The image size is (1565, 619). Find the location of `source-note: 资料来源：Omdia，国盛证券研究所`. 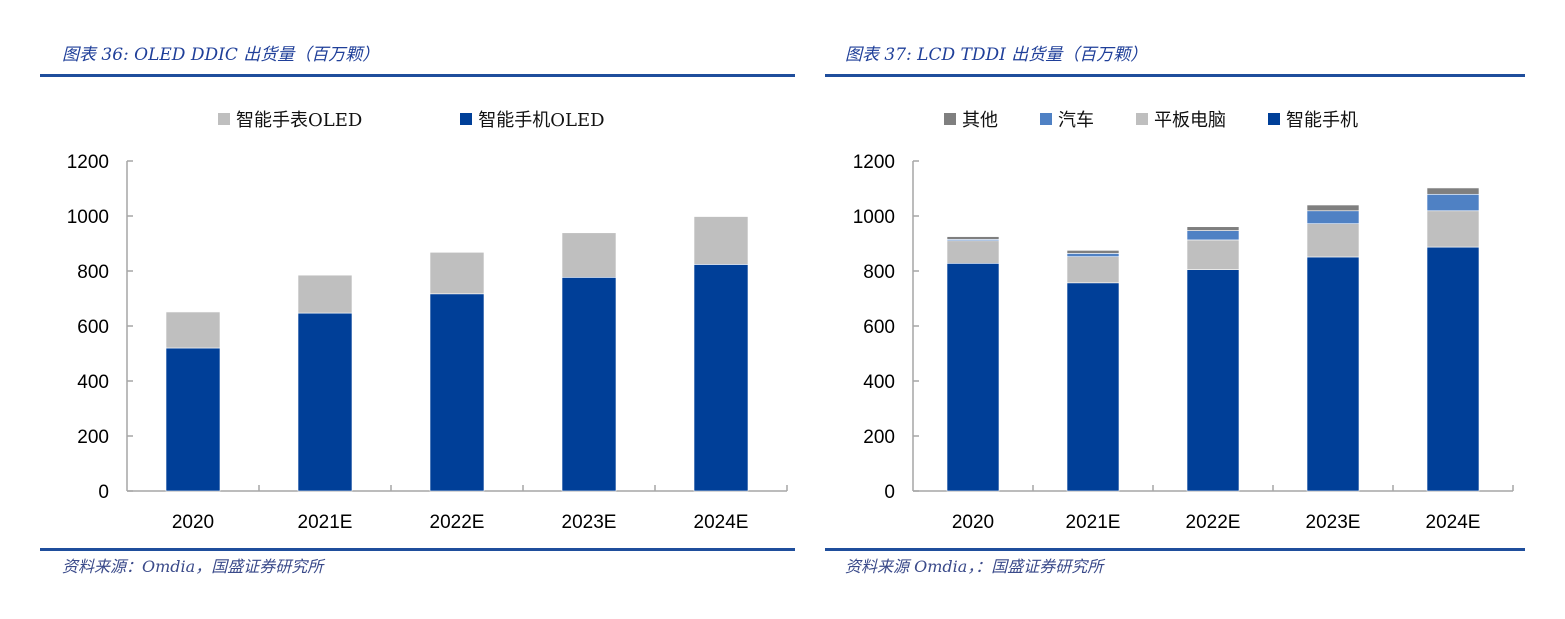

source-note: 资料来源：Omdia，国盛证券研究所 is located at coordinates (193, 566).